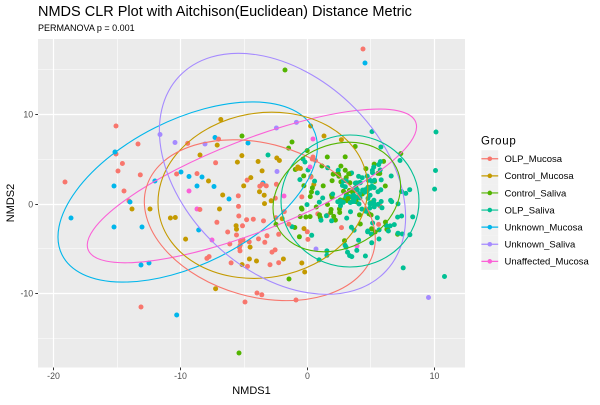 The width and height of the screenshot is (600, 405). What do you see at coordinates (547, 262) in the screenshot?
I see `svg-text: Unaffected_Mucosa` at bounding box center [547, 262].